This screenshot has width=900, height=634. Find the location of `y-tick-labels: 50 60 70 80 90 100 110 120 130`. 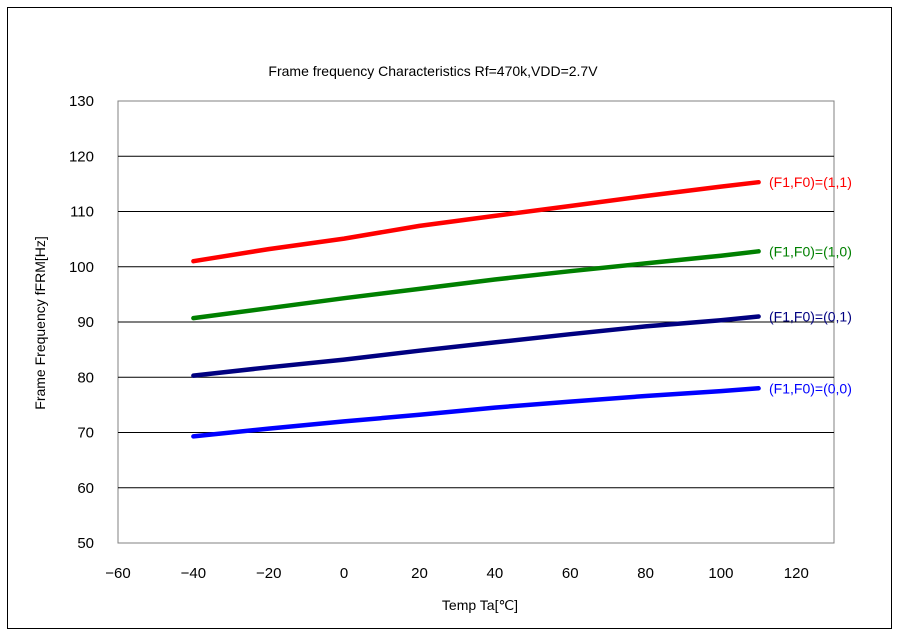

y-tick-labels: 50 60 70 80 90 100 110 120 130 is located at coordinates (81, 322).